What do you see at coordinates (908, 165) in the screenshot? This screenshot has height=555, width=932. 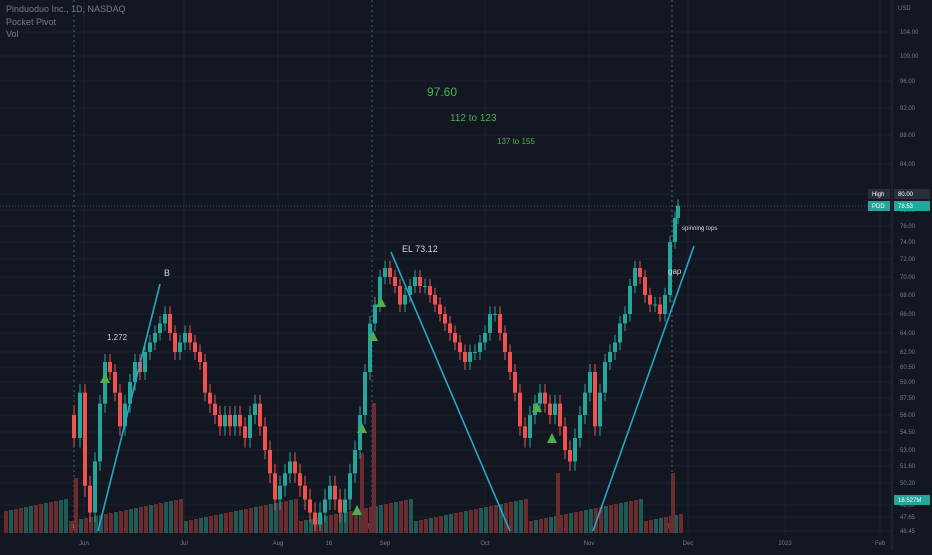 I see `price-tick-label: 84.00` at bounding box center [908, 165].